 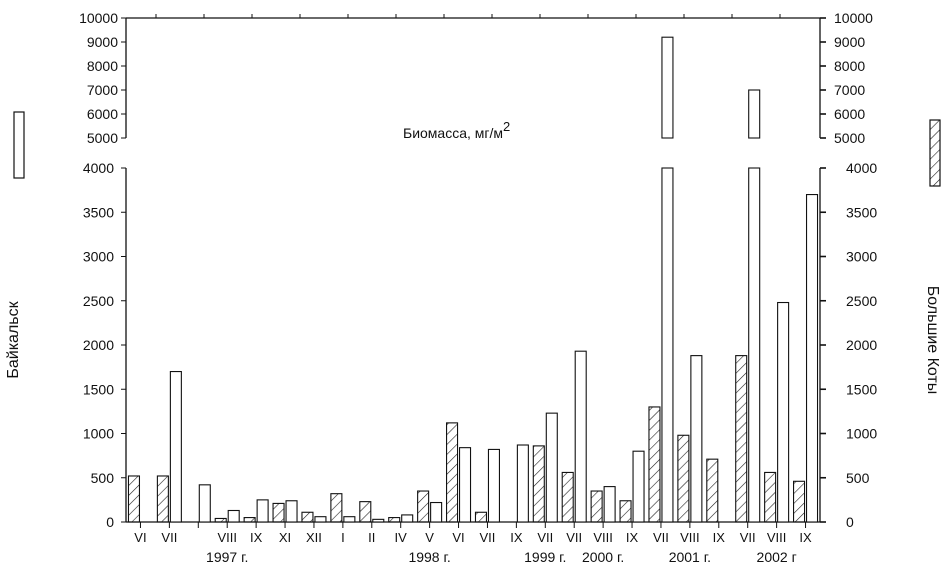 I want to click on y-tick-label-left-lower: 3000, so click(x=98, y=257).